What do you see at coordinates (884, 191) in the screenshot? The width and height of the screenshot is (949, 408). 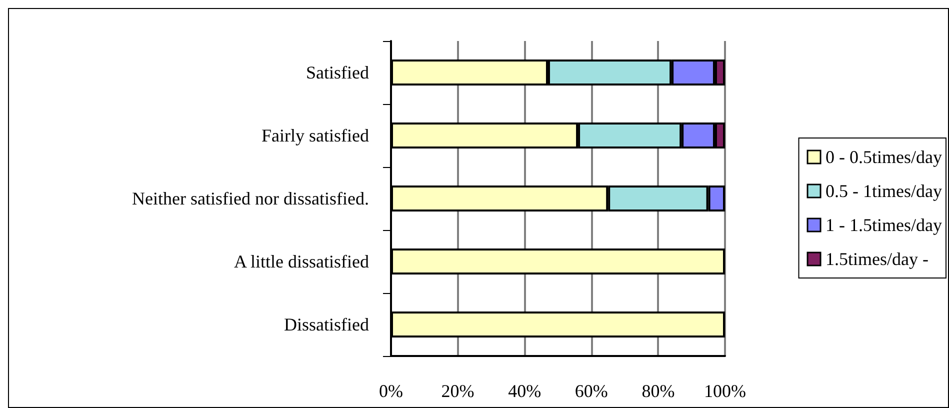 I see `legend-label: 0.5 - 1times/day` at bounding box center [884, 191].